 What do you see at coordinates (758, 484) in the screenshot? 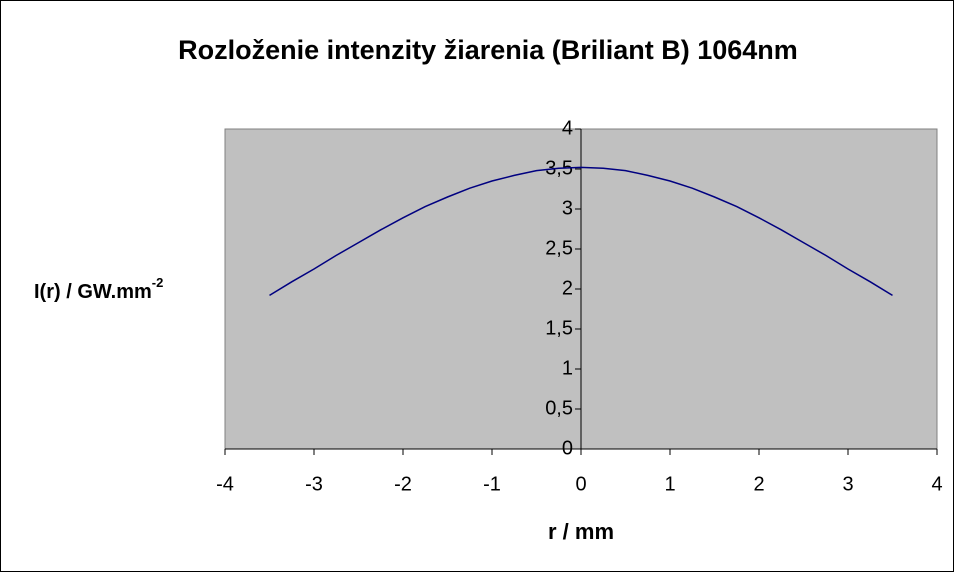
I see `x-tick-label: 2` at bounding box center [758, 484].